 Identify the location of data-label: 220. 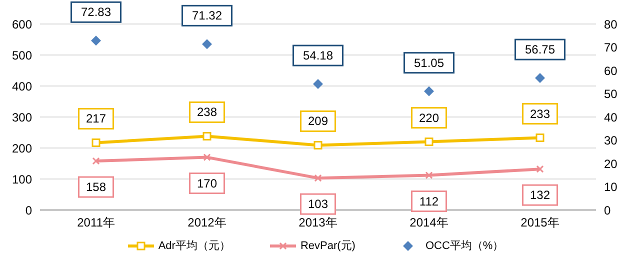
(429, 117).